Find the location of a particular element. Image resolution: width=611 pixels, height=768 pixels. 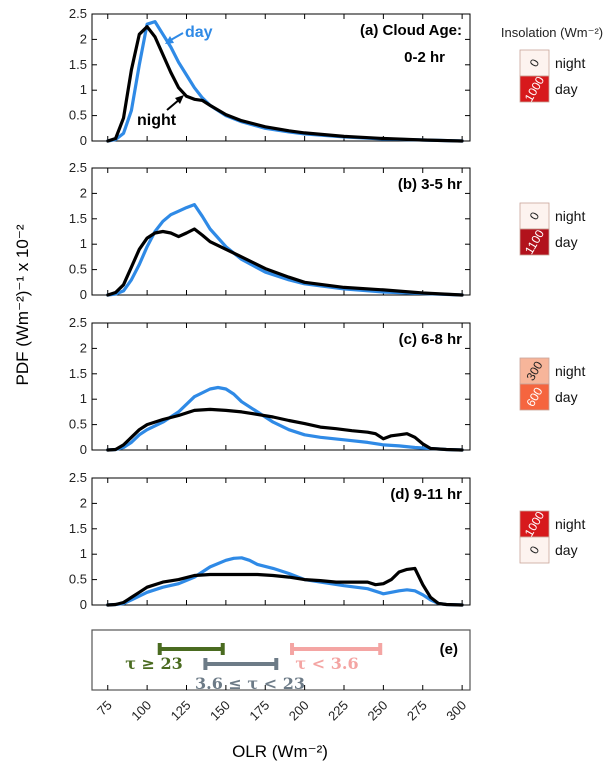

tau-bar-1: 3.6 ≤ τ < 23 is located at coordinates (250, 675).